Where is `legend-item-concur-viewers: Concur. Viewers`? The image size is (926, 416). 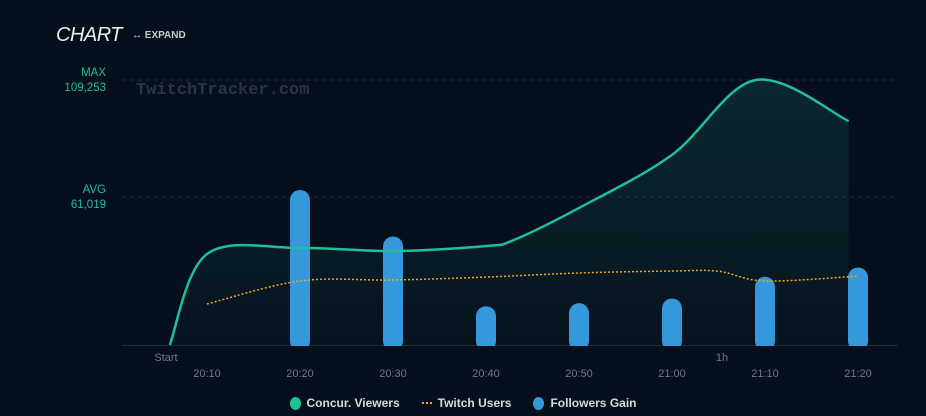 legend-item-concur-viewers: Concur. Viewers is located at coordinates (344, 403).